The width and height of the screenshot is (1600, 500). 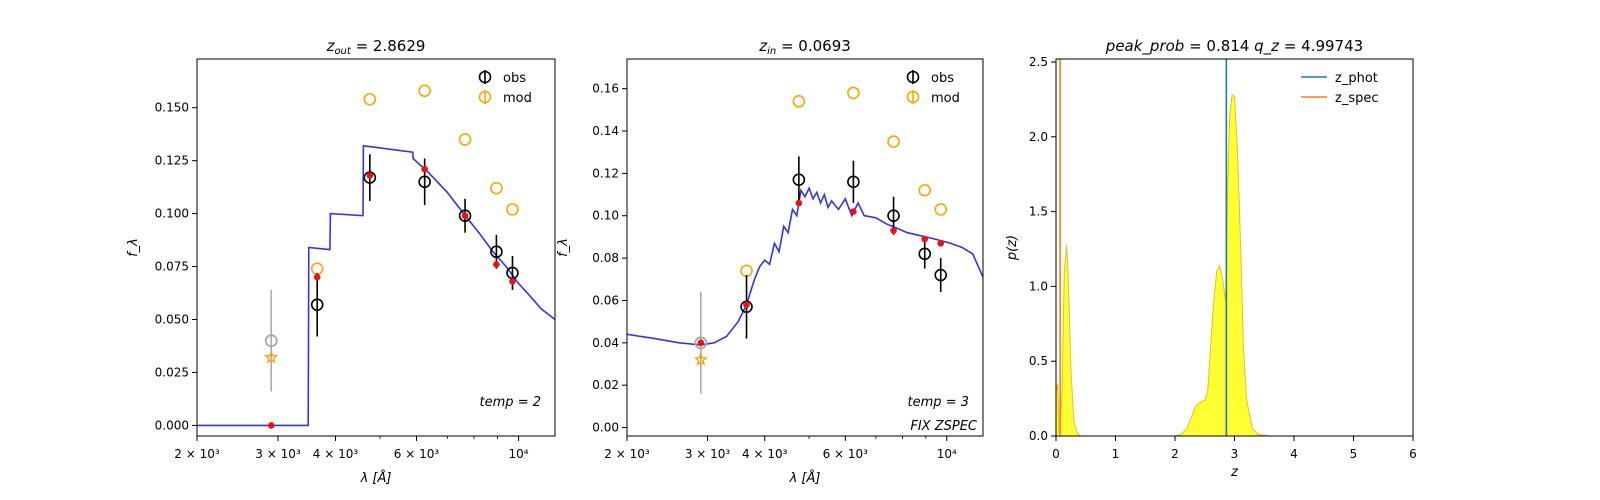 What do you see at coordinates (605, 428) in the screenshot?
I see `y-tick-label: 0.00` at bounding box center [605, 428].